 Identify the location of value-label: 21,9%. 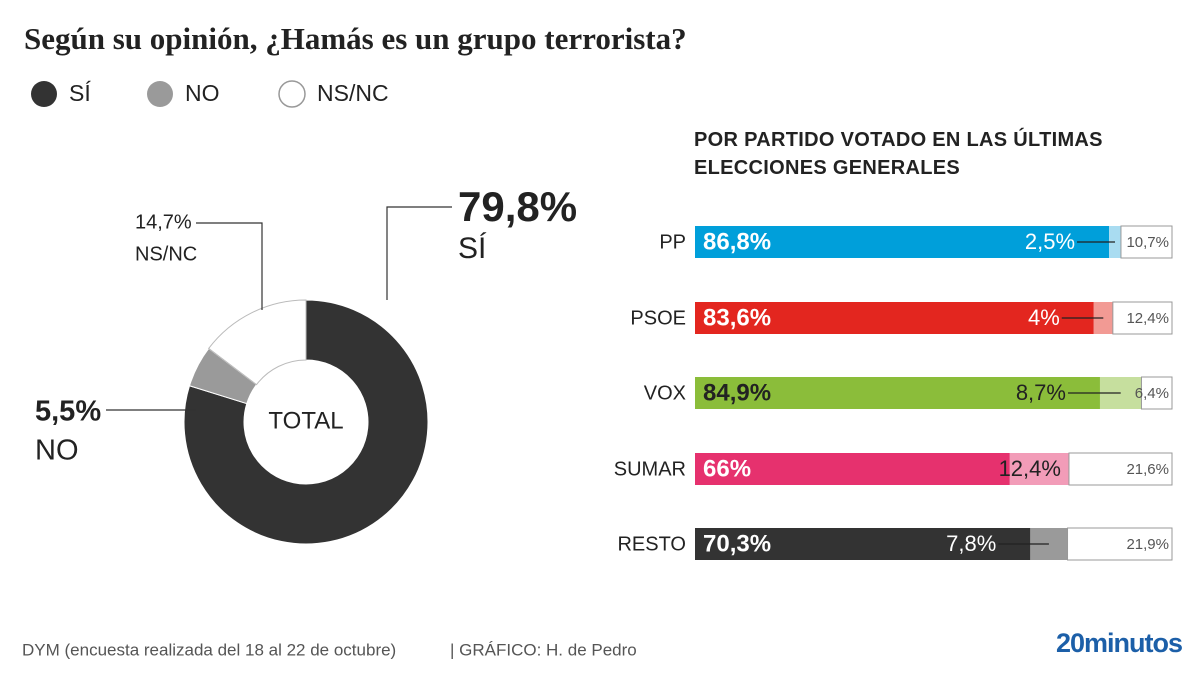
(1147, 544).